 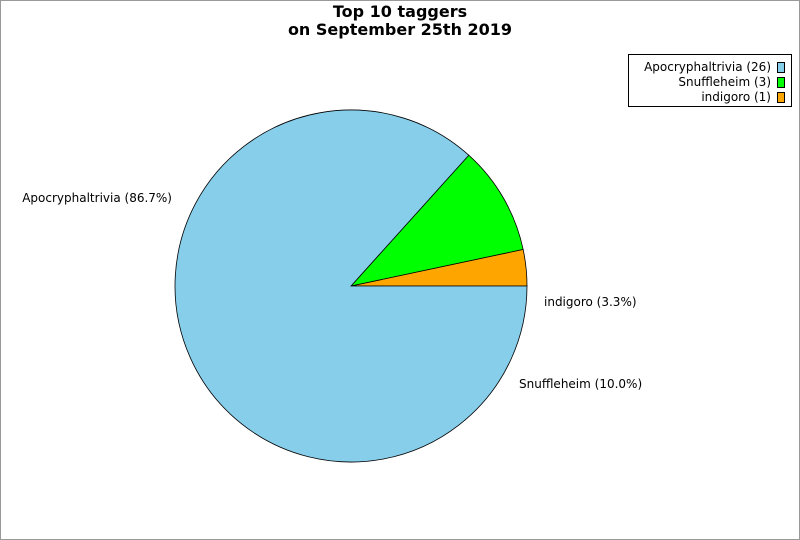 I want to click on legend-item-snuffleheim: Snuffleheim (3), so click(x=731, y=82).